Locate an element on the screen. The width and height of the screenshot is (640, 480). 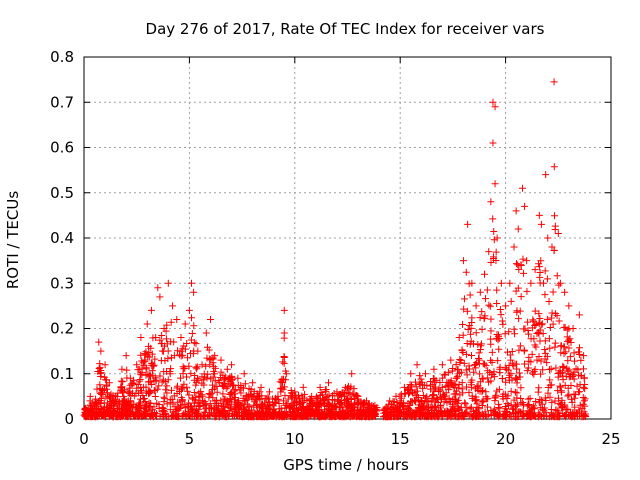
x-tick-label: 10 is located at coordinates (294, 439).